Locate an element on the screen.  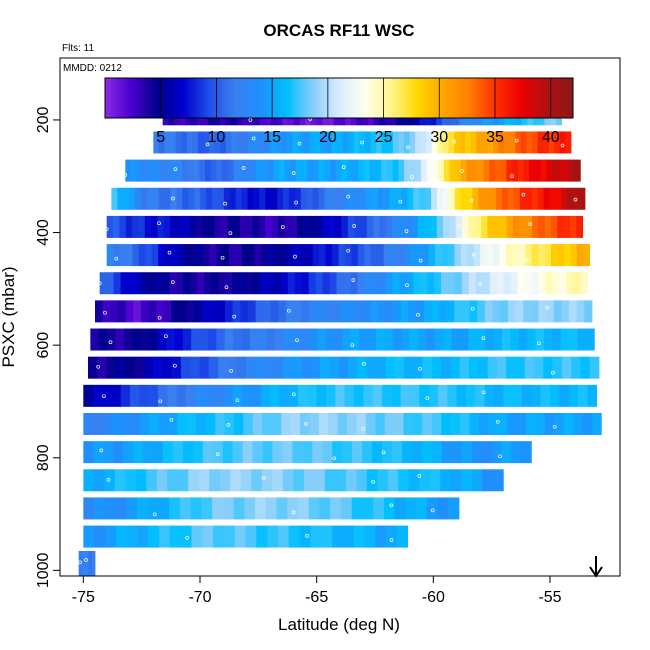
y-tick-label: 400 is located at coordinates (43, 232).